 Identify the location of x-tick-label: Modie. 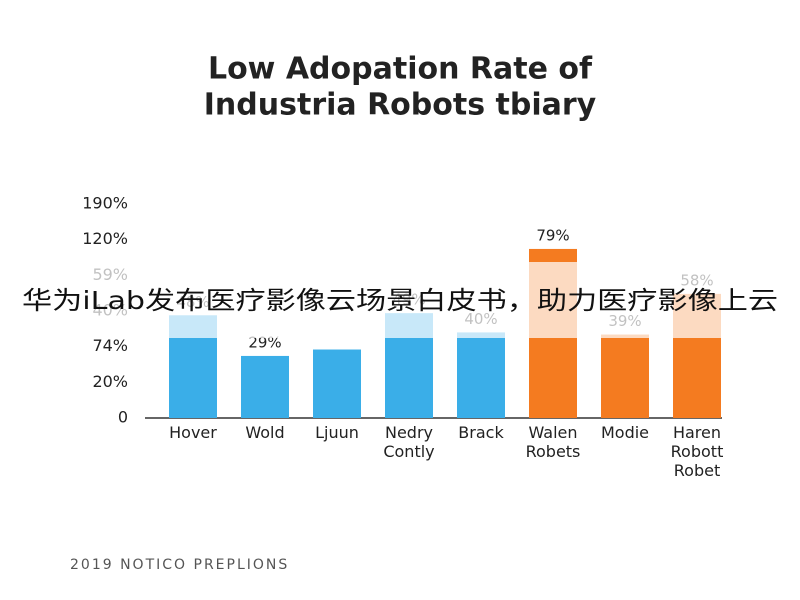
(625, 432).